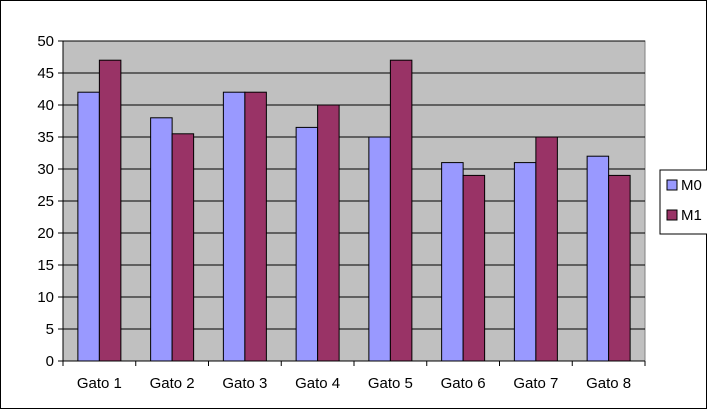 The height and width of the screenshot is (409, 707). What do you see at coordinates (50, 361) in the screenshot?
I see `y-tick-label: 0` at bounding box center [50, 361].